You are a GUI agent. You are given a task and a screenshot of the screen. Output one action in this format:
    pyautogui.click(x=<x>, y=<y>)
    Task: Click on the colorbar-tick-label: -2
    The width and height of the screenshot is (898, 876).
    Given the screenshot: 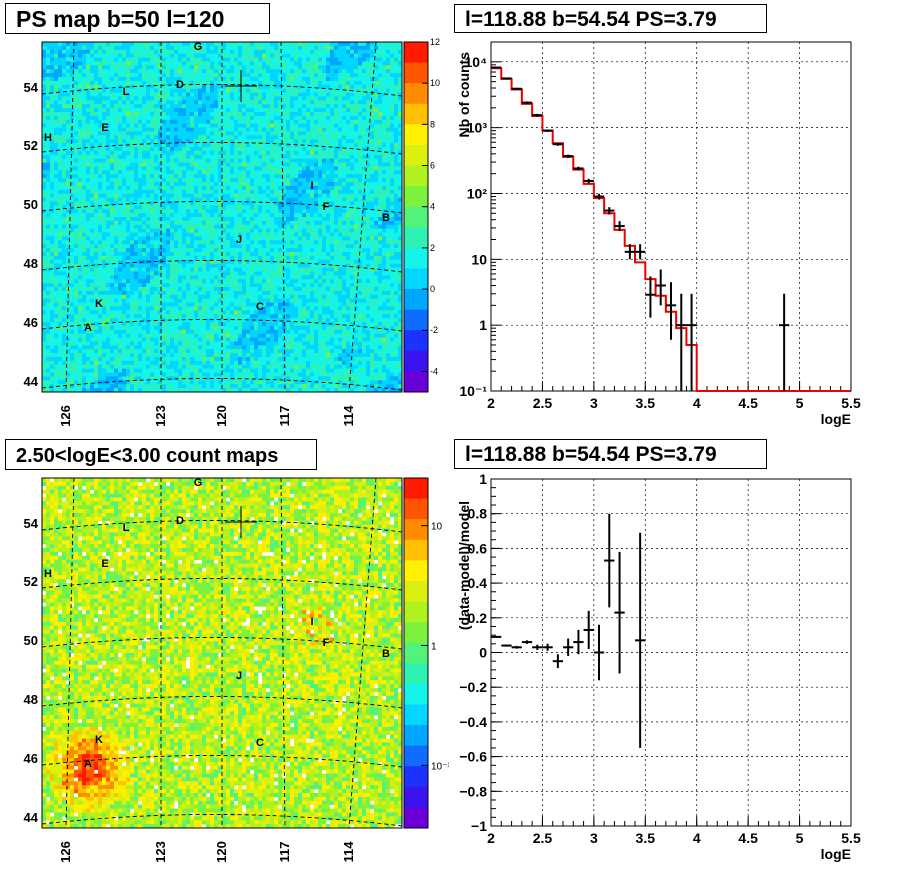 What is the action you would take?
    pyautogui.click(x=434, y=330)
    